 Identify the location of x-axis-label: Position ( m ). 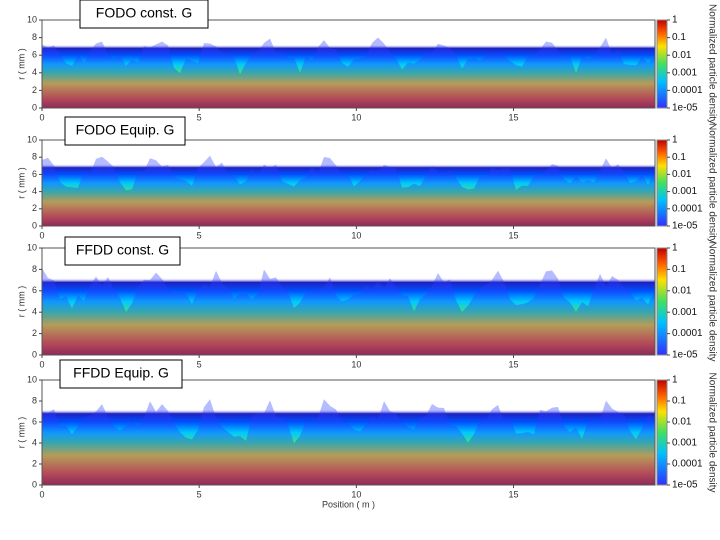
(348, 504).